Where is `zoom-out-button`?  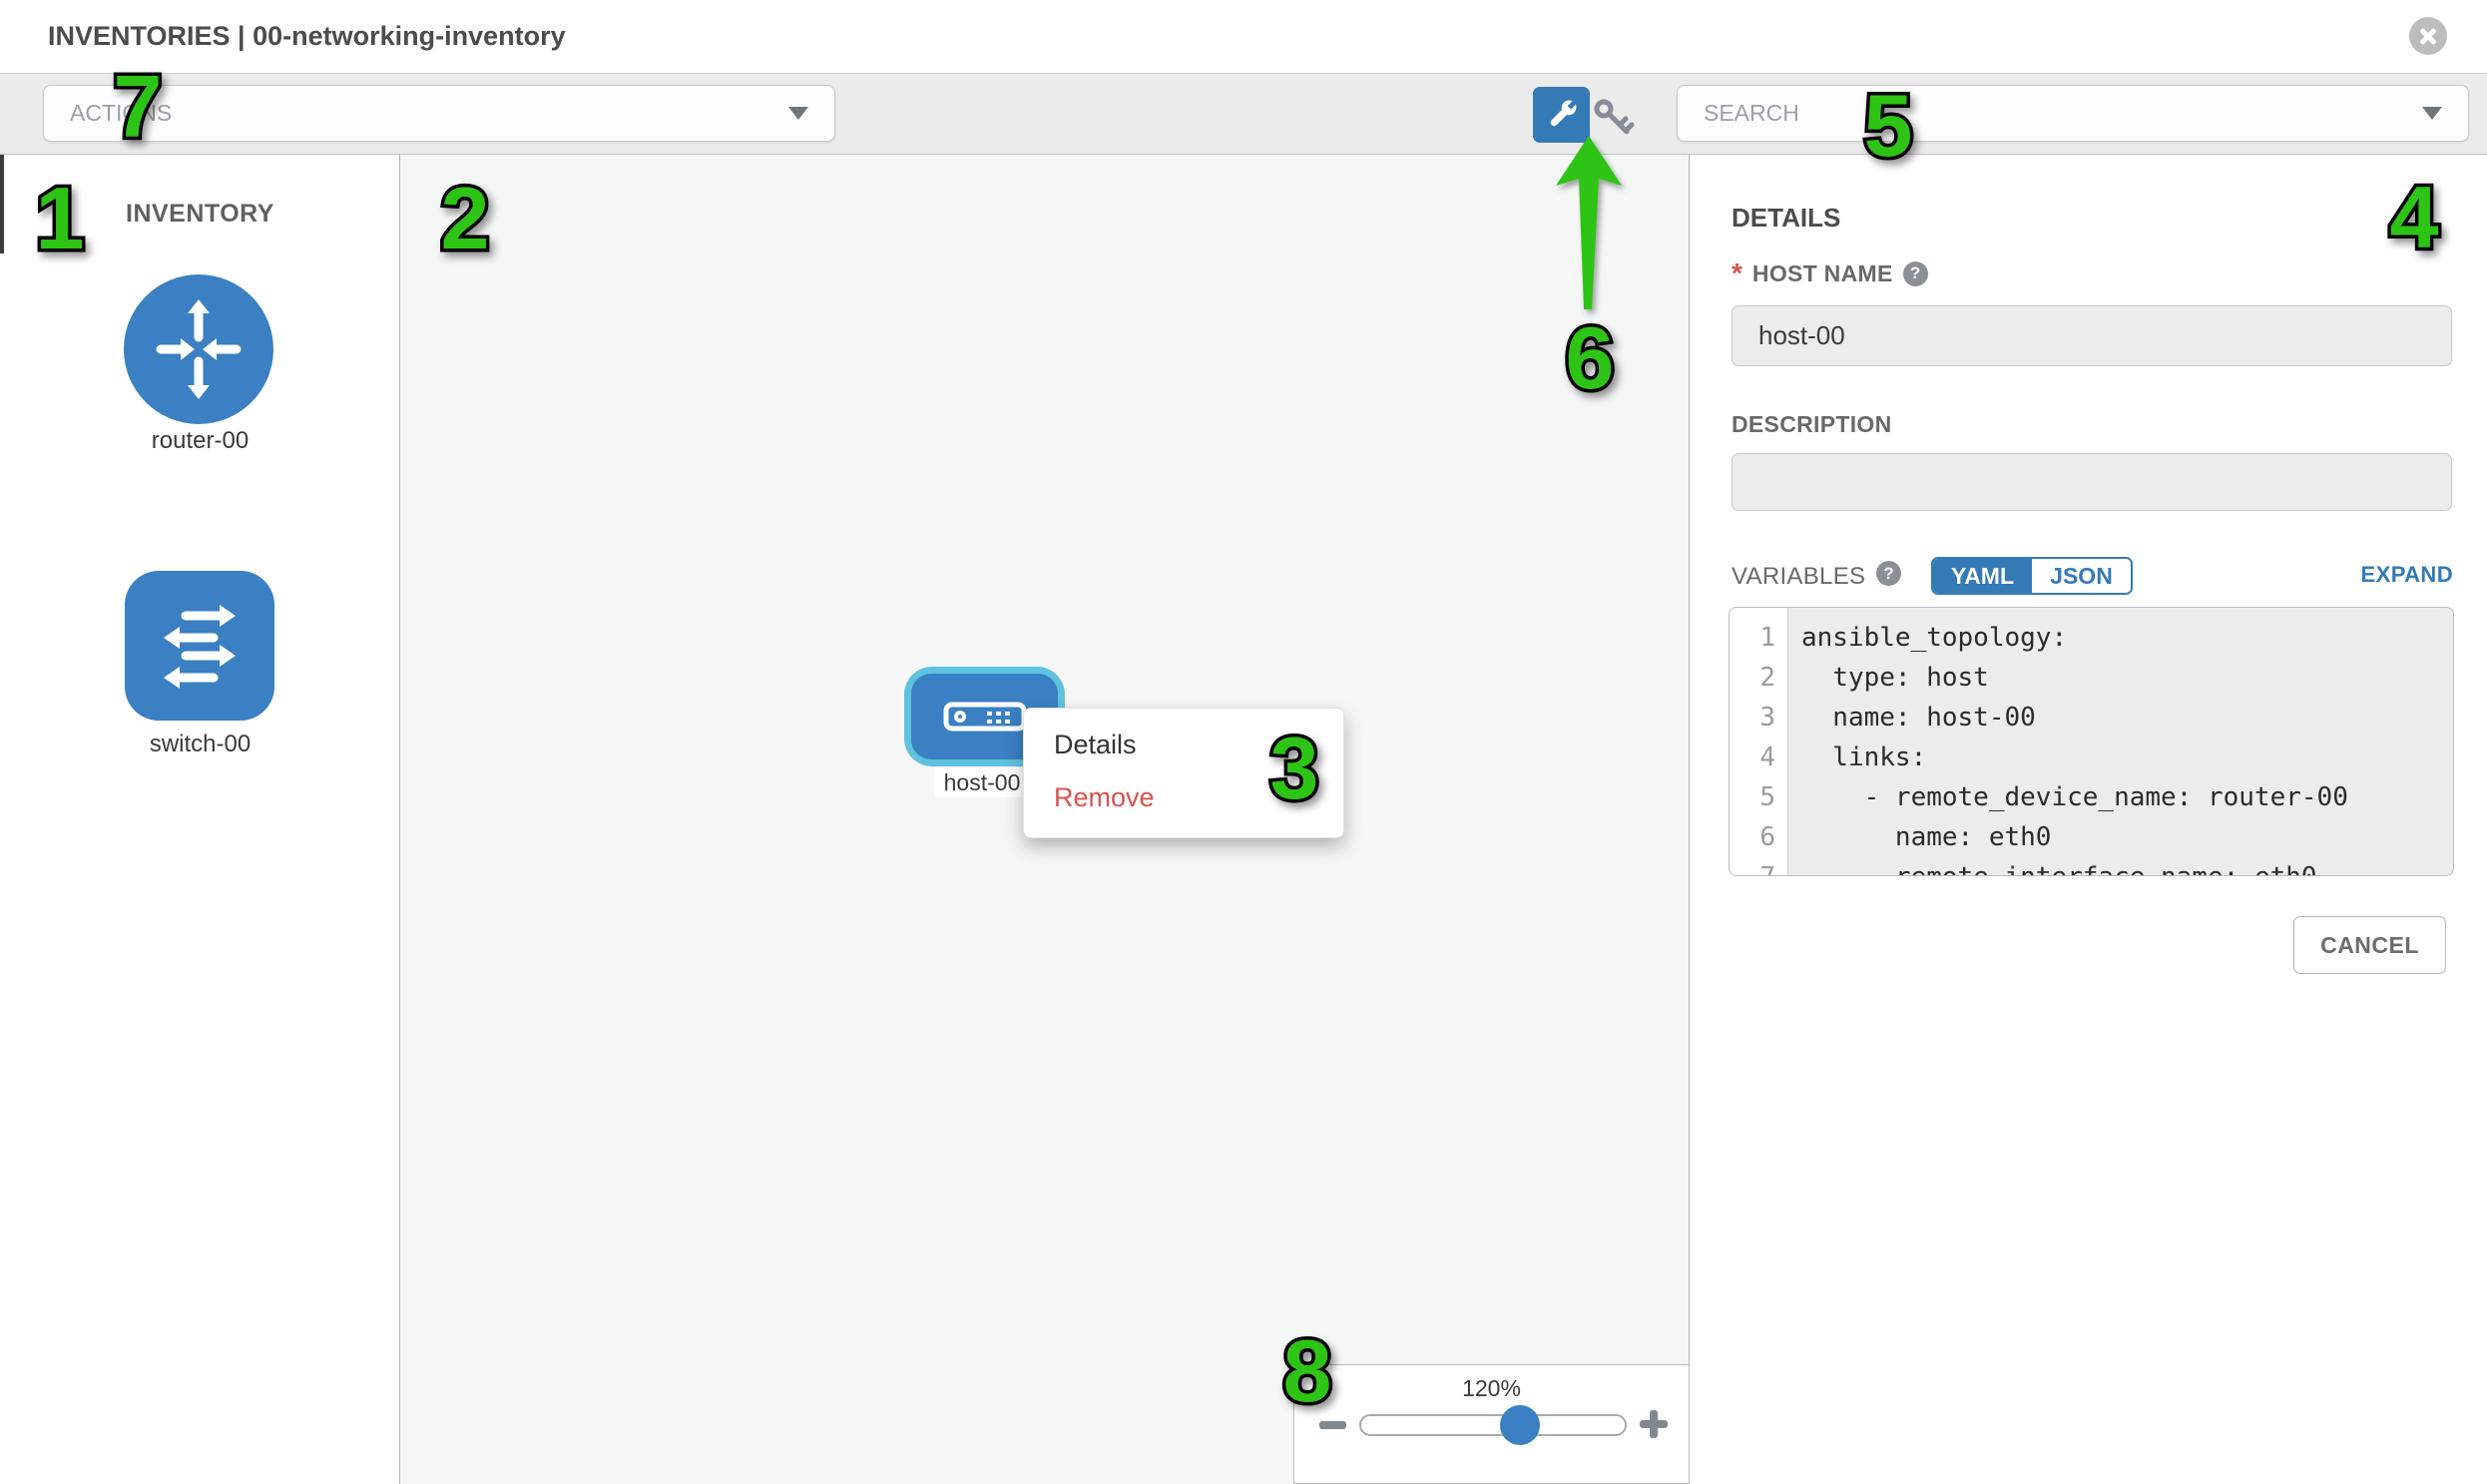
zoom-out-button is located at coordinates (1332, 1425).